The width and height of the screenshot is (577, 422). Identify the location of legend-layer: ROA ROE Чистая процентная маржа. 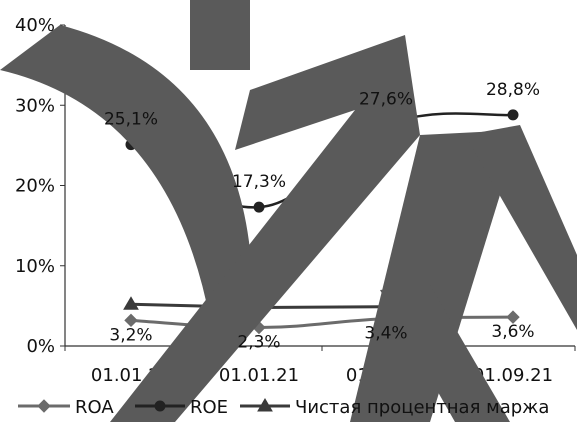
(283, 407).